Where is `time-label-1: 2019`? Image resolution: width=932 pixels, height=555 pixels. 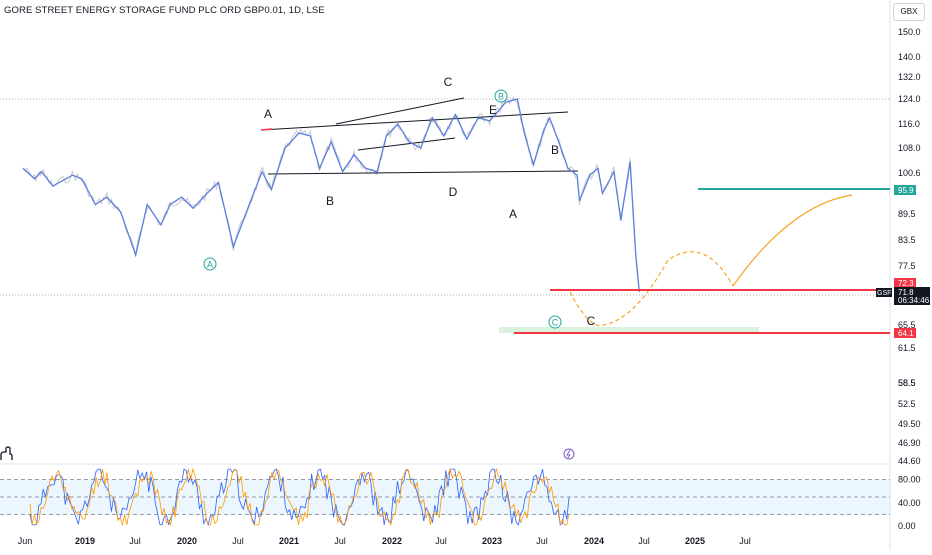 time-label-1: 2019 is located at coordinates (85, 541).